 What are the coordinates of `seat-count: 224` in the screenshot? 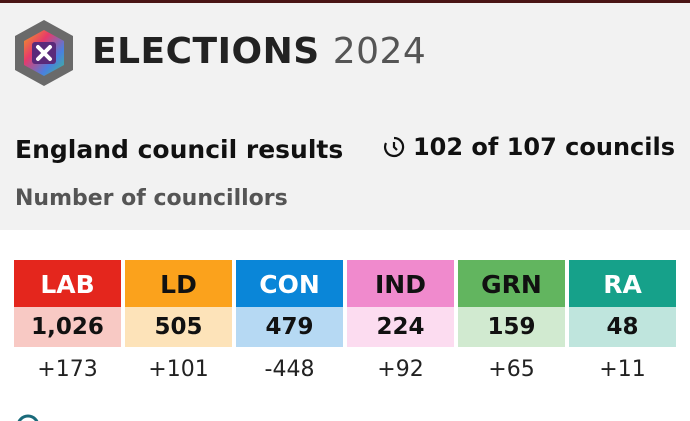 It's located at (400, 327).